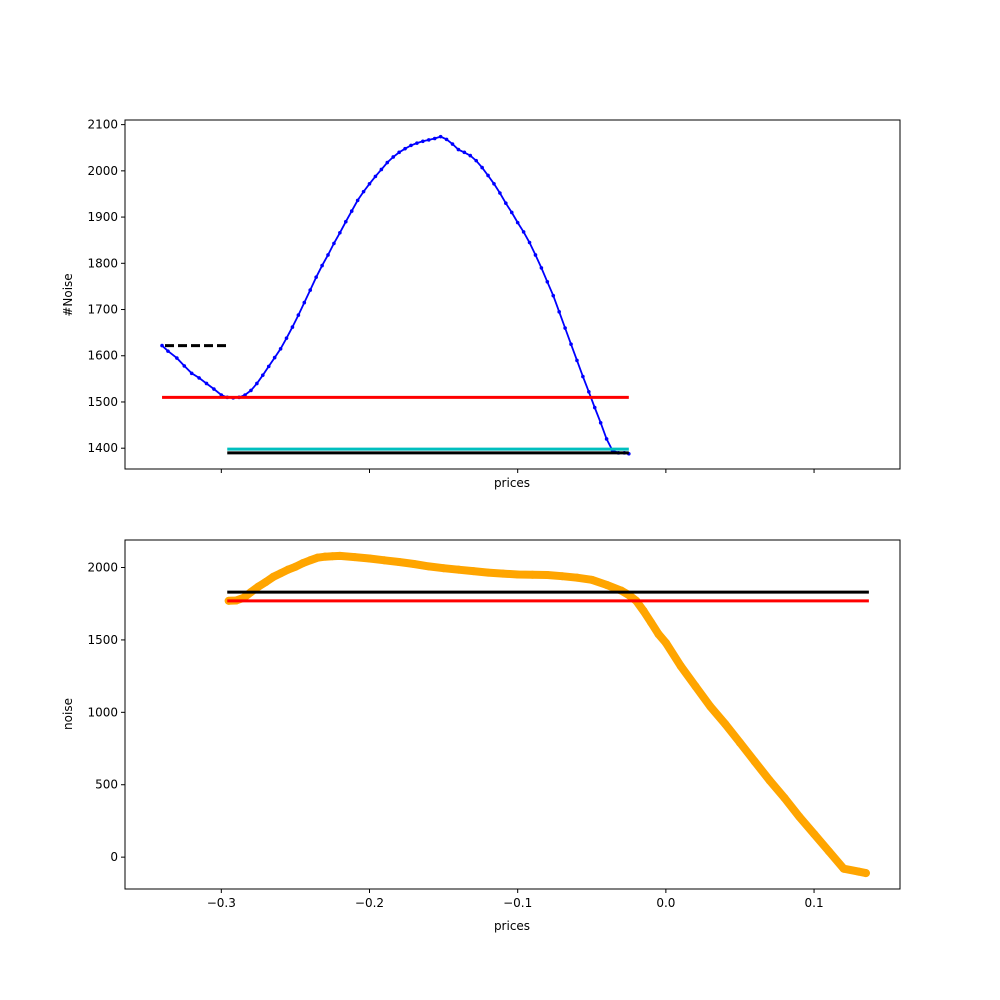  What do you see at coordinates (517, 903) in the screenshot?
I see `bottom-x-tick-label: −0.1` at bounding box center [517, 903].